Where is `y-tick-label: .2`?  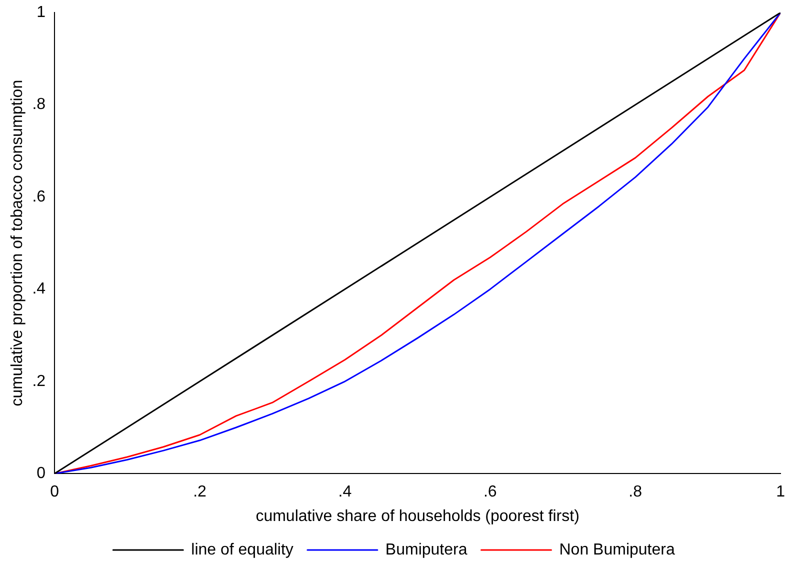
y-tick-label: .2 is located at coordinates (39, 381).